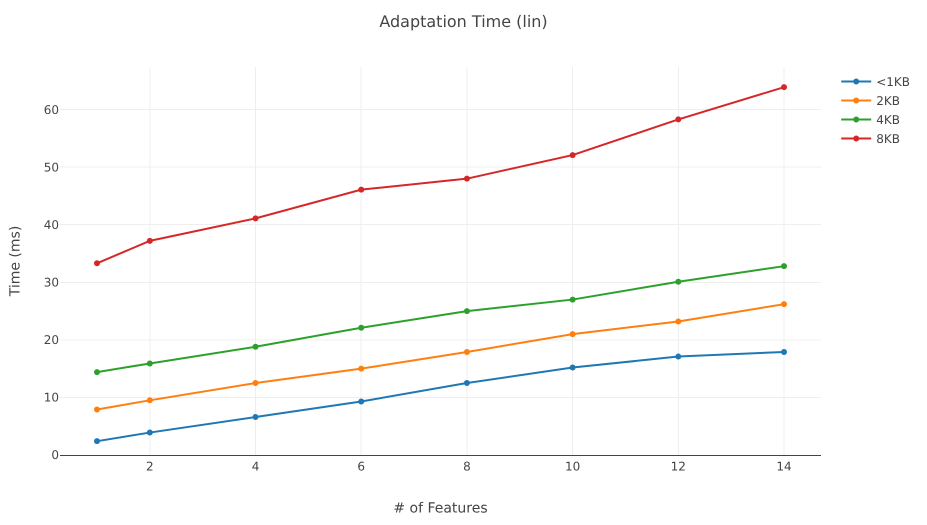 The image size is (927, 525). What do you see at coordinates (51, 225) in the screenshot?
I see `y-tick-label: 40` at bounding box center [51, 225].